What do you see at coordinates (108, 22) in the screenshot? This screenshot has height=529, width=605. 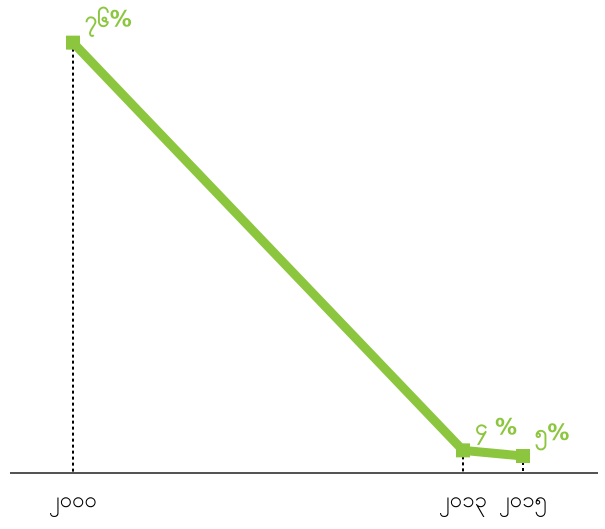 I see `data-label-0: ၇၆%` at bounding box center [108, 22].